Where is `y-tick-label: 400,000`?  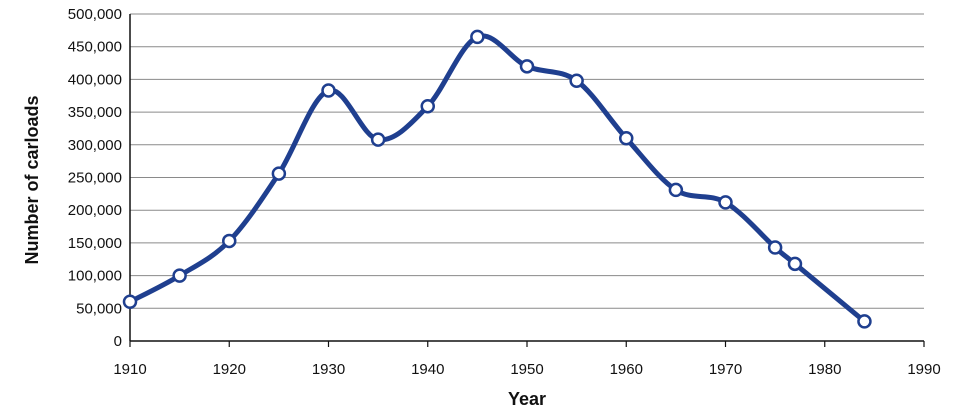 y-tick-label: 400,000 is located at coordinates (95, 79).